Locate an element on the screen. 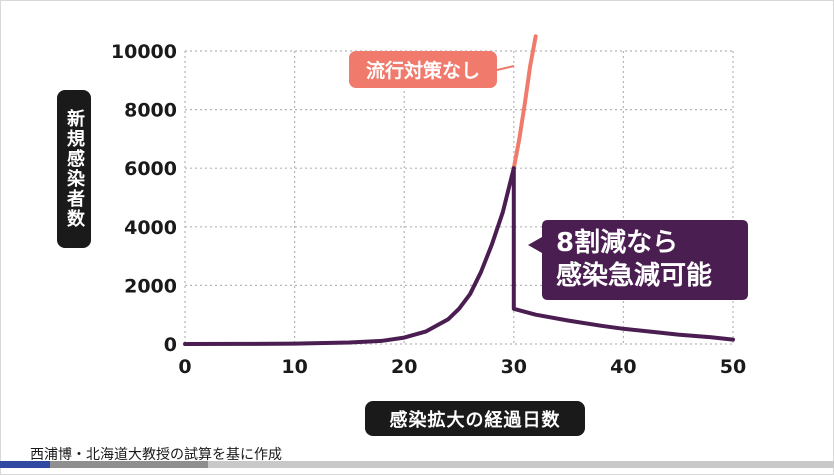 This screenshot has height=475, width=834. y-axis-label-box: 新規感染者数 is located at coordinates (74, 169).